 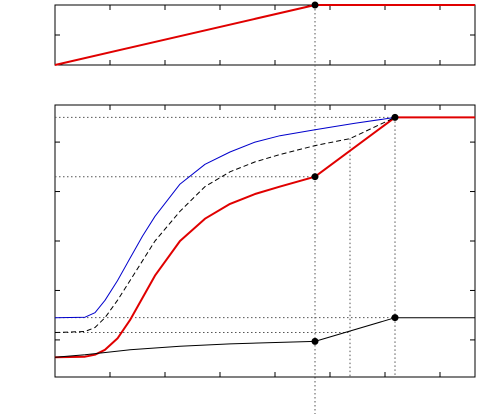 I want to click on top-panel-series, so click(x=264, y=35).